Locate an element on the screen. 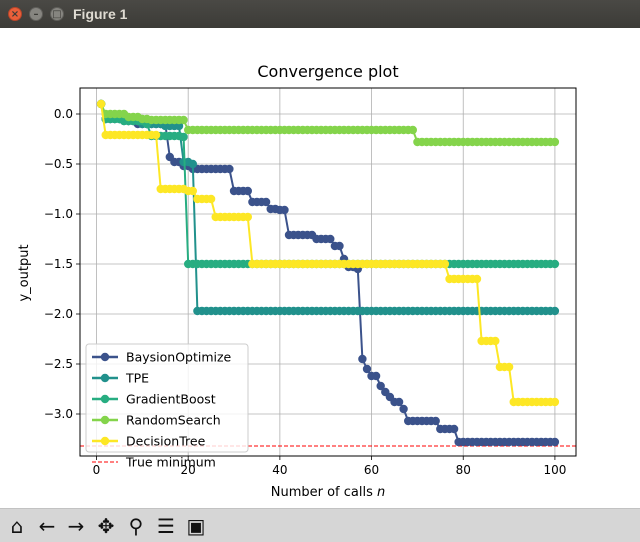  home-button: ⌂ is located at coordinates (17, 526).